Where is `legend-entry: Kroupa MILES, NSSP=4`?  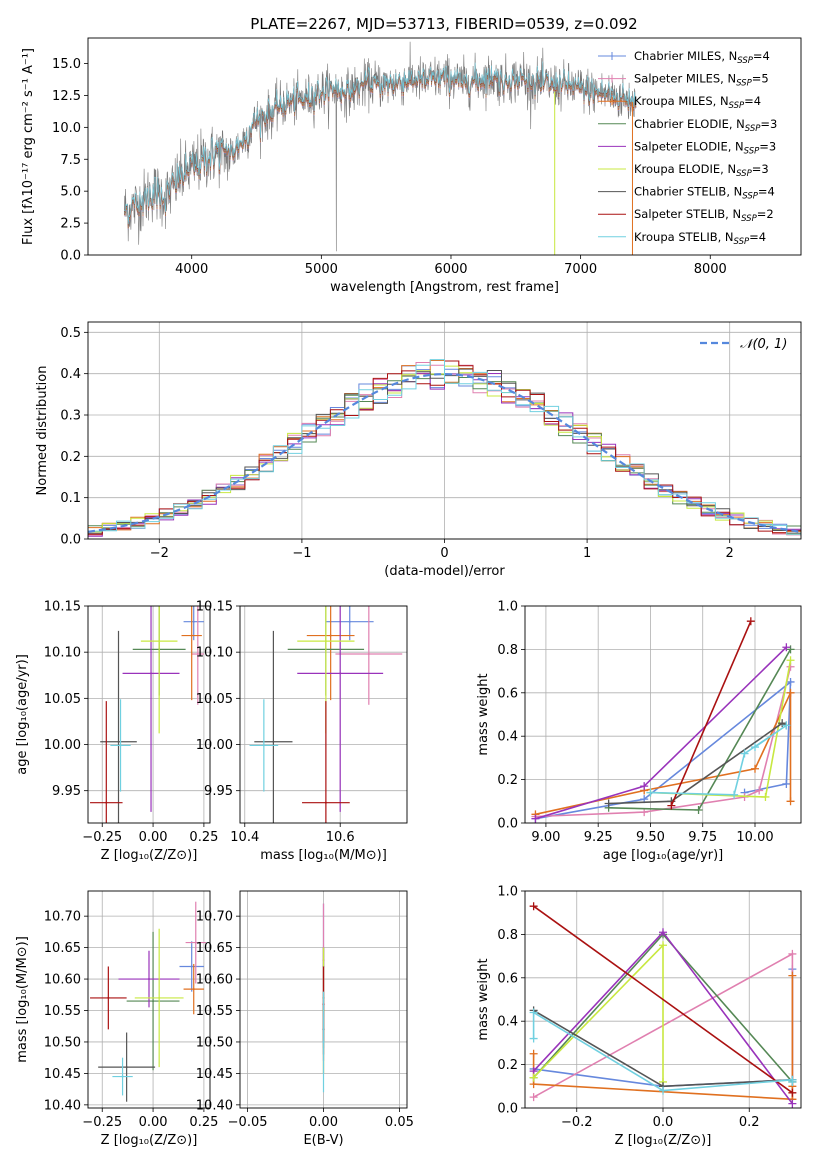 legend-entry: Kroupa MILES, NSSP=4 is located at coordinates (697, 102).